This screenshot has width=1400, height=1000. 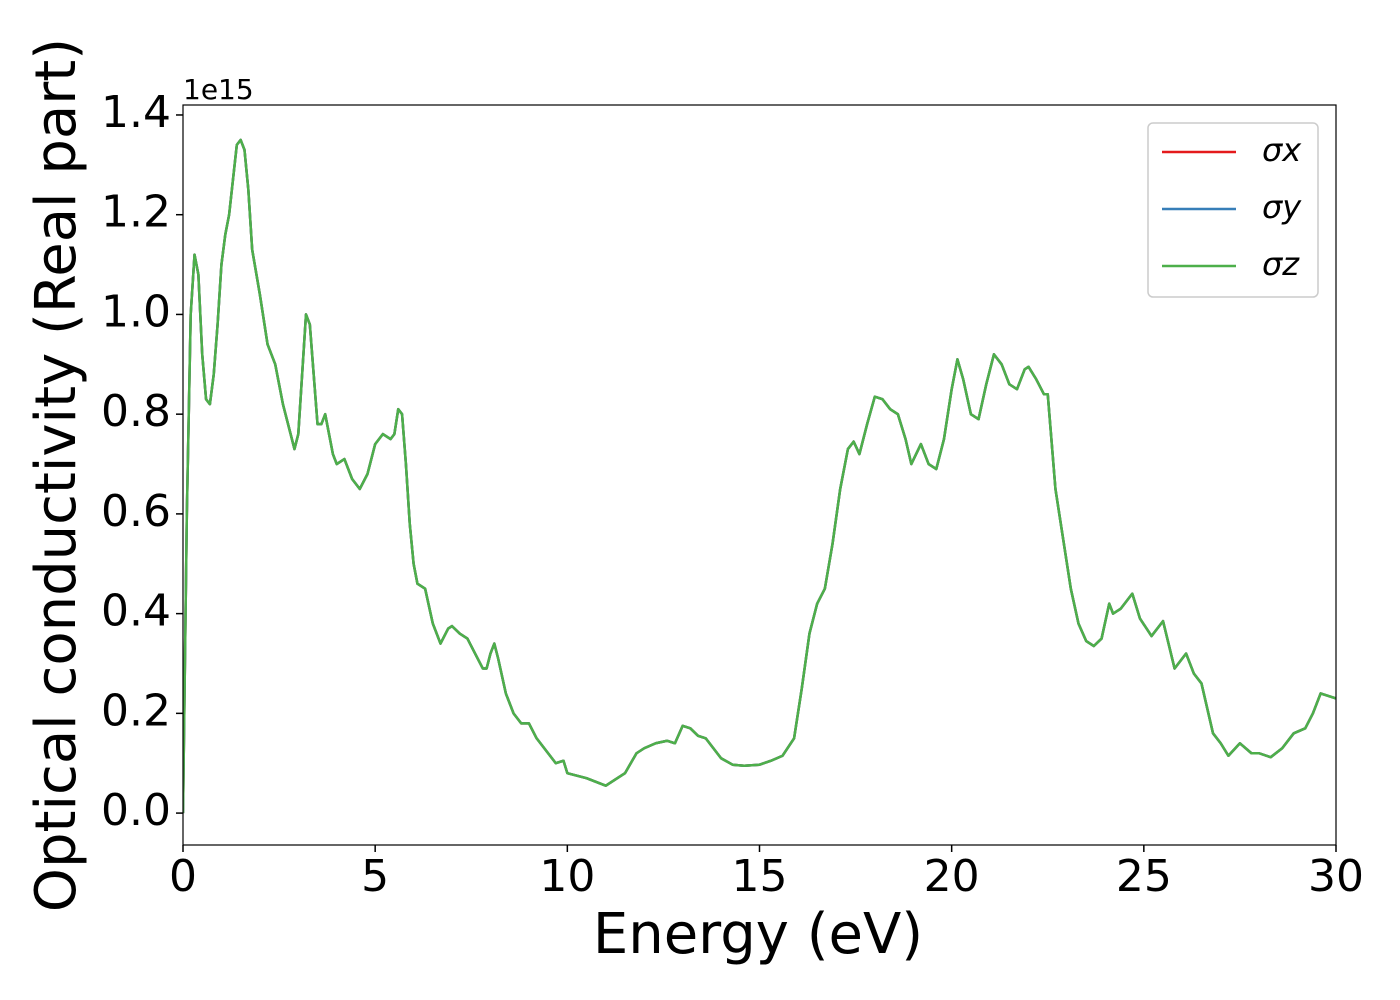 What do you see at coordinates (136, 611) in the screenshot?
I see `y-tick-label: 0.4` at bounding box center [136, 611].